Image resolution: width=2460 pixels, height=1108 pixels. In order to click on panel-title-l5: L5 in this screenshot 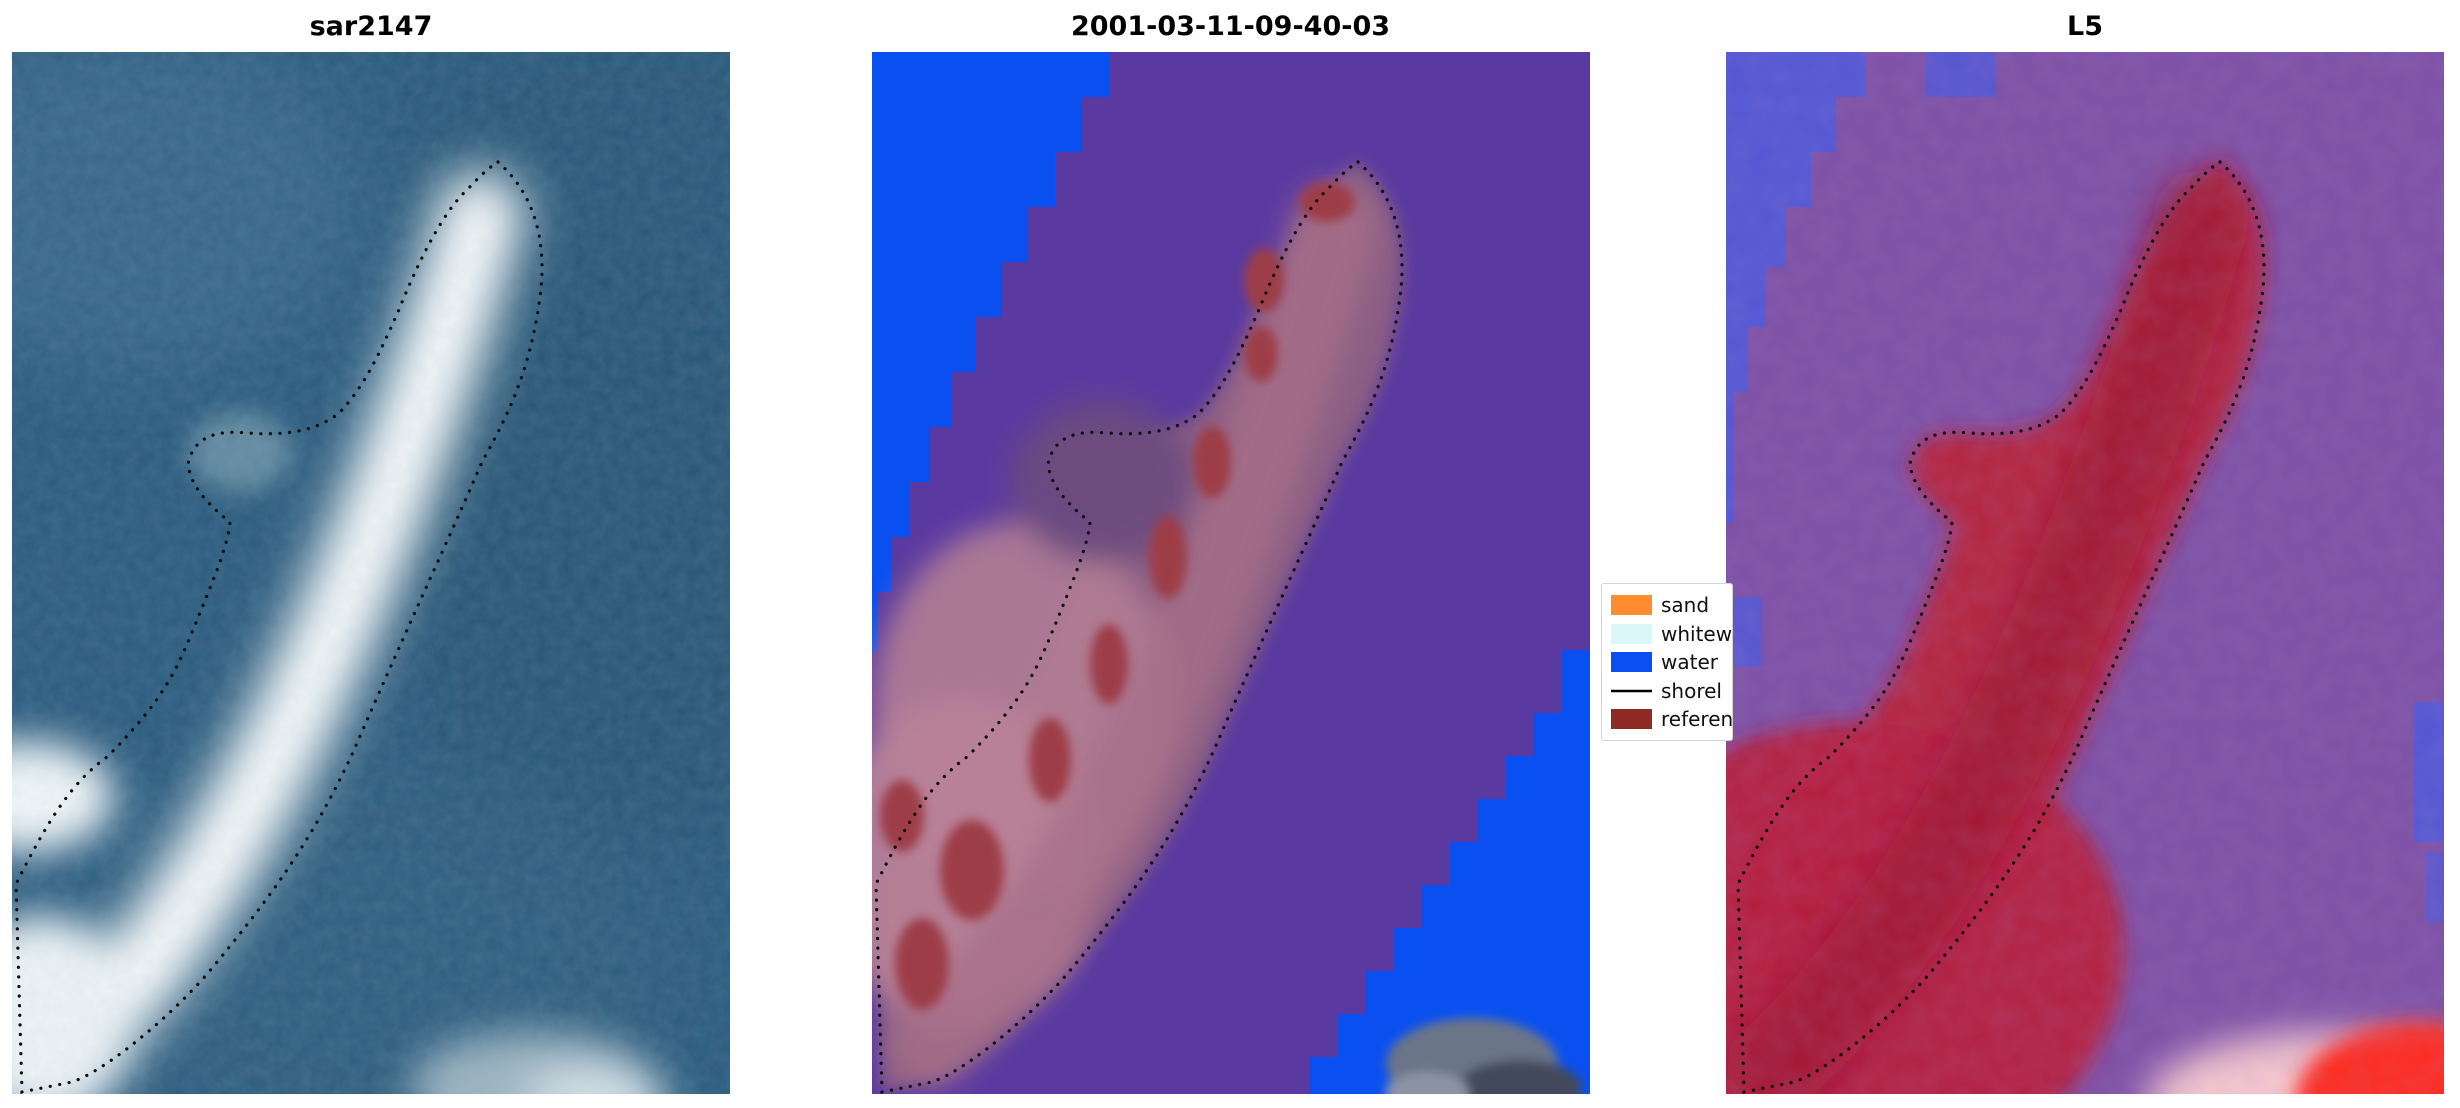, I will do `click(2085, 26)`.